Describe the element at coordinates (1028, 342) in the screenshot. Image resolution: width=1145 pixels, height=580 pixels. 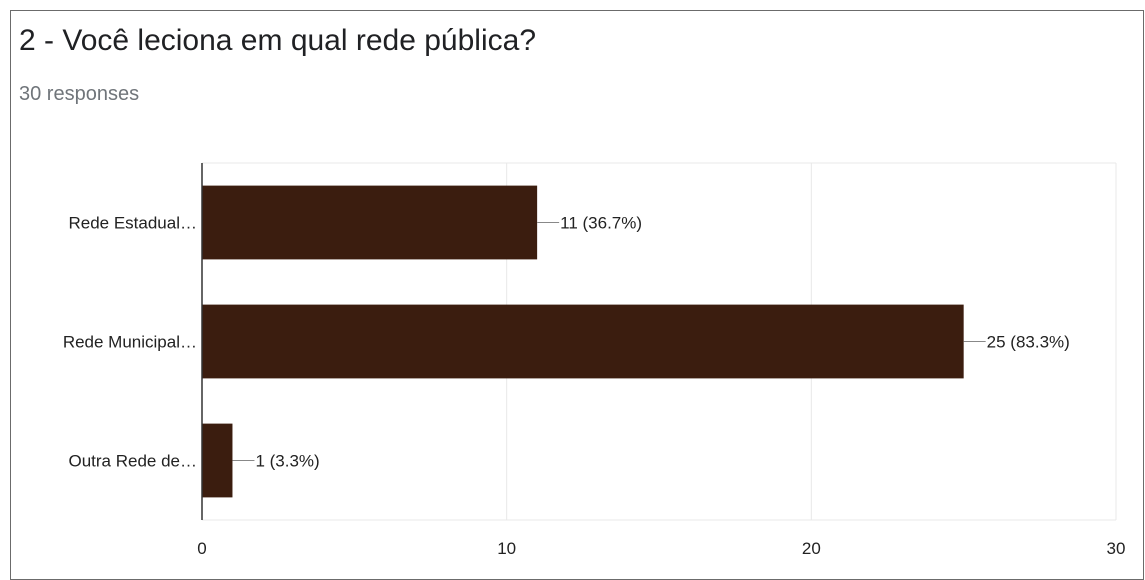
I see `data-label-1: 25 (83.3%)` at that location.